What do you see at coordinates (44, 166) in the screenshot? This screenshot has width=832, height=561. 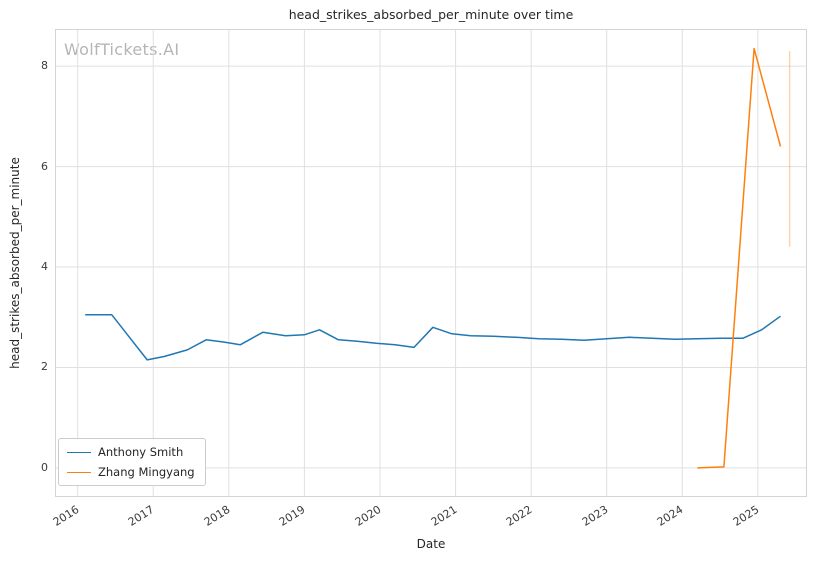 I see `y-tick-label: 6` at bounding box center [44, 166].